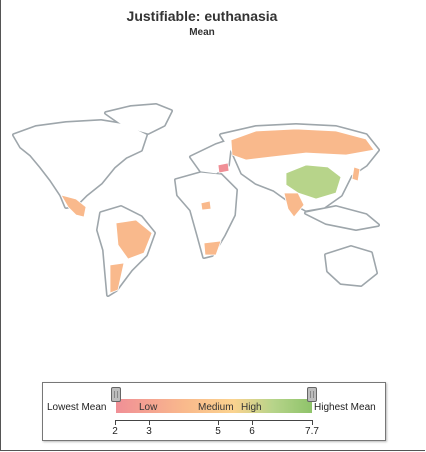 The width and height of the screenshot is (426, 452). Describe the element at coordinates (138, 119) in the screenshot. I see `region-greenland` at that location.